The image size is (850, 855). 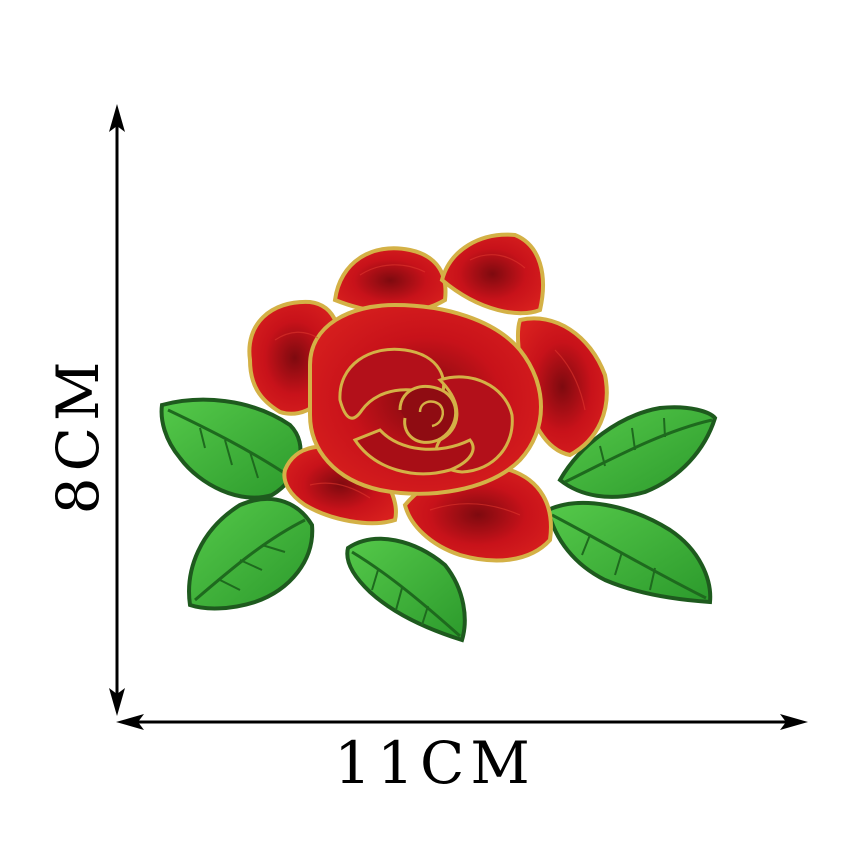 I want to click on width-dimension-arrow, so click(x=462, y=722).